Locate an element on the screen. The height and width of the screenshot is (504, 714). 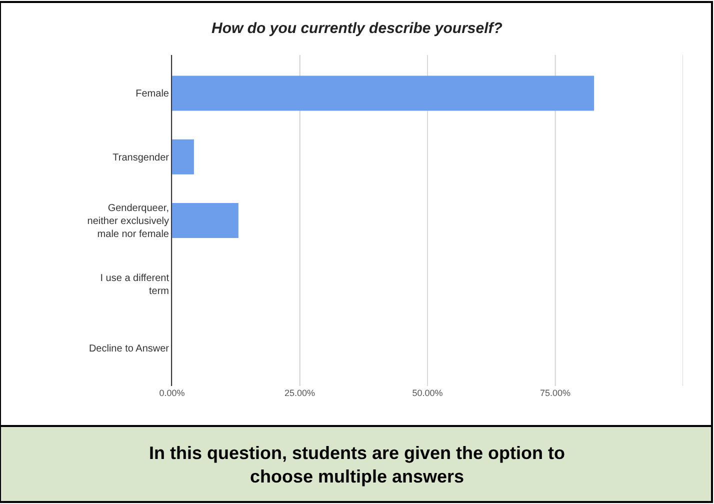
text: In this question, students are given the option to choose multiple answers is located at coordinates (357, 464).